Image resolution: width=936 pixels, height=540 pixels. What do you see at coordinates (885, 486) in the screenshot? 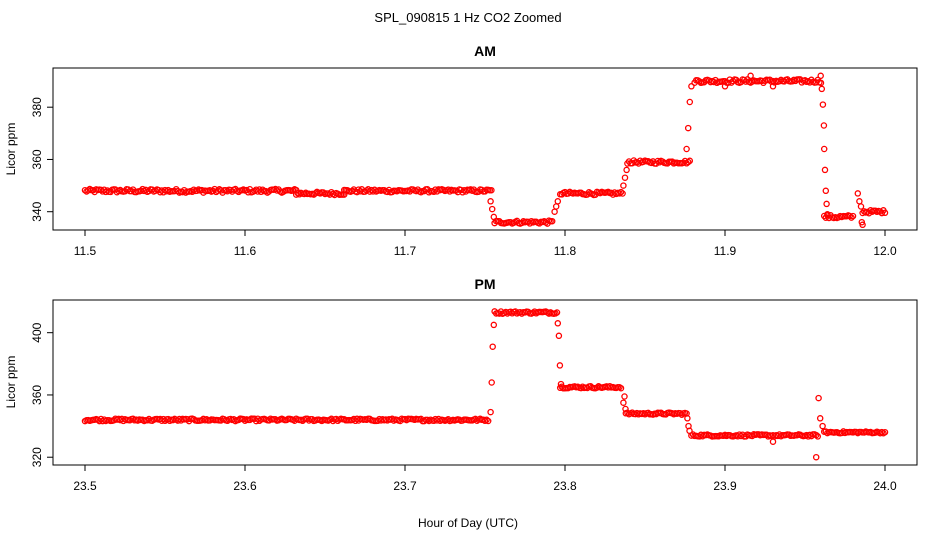
I see `panel-pm-x-tick-label: 24.0` at bounding box center [885, 486].